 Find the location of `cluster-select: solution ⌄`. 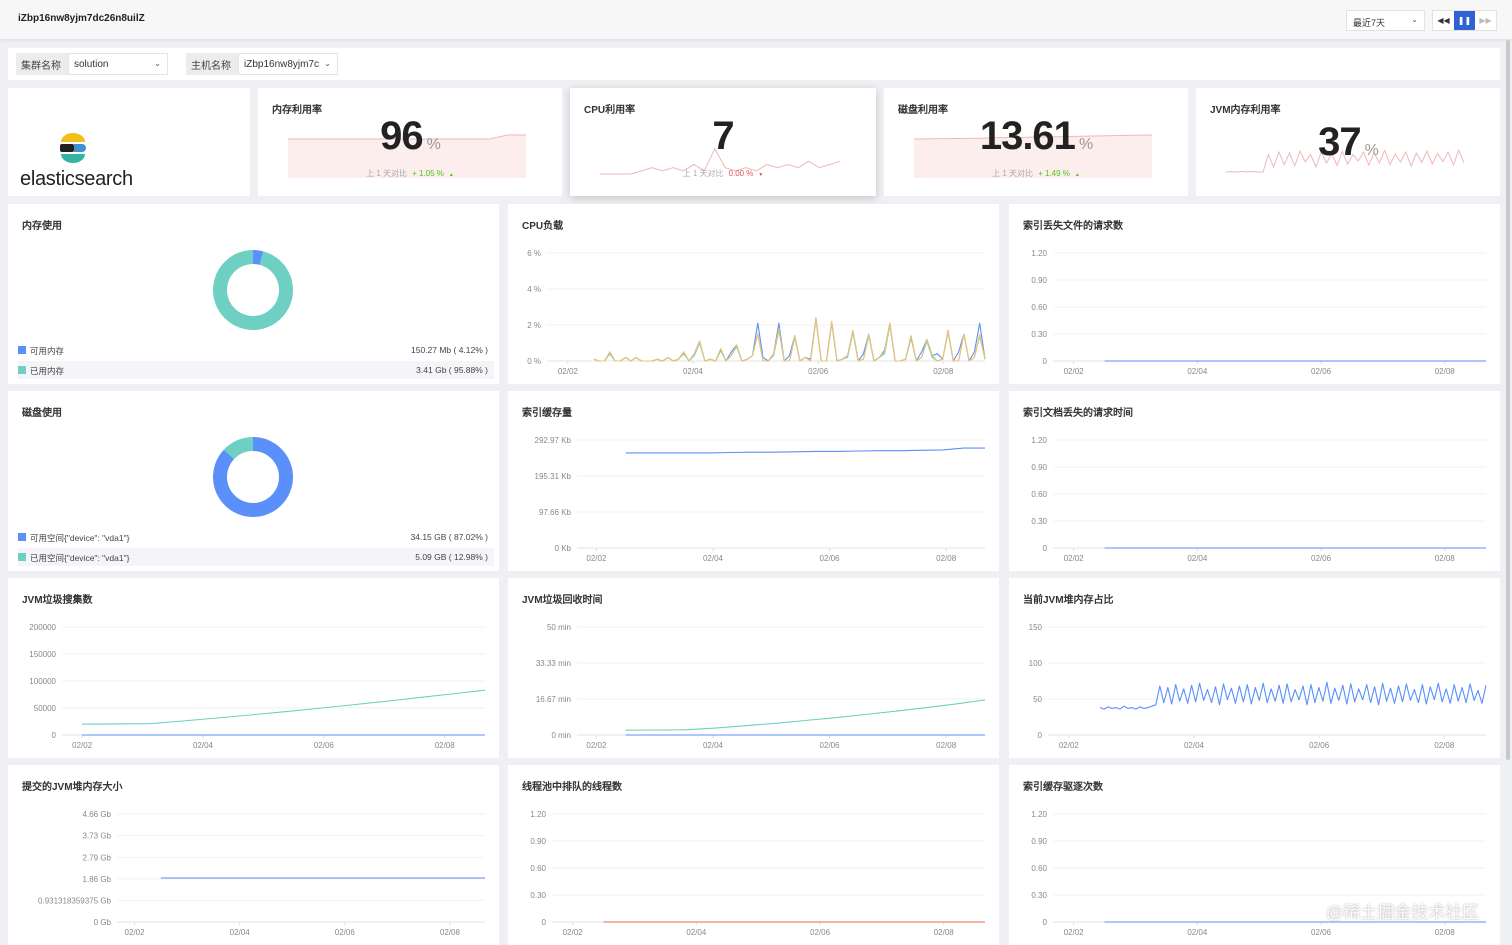

cluster-select: solution ⌄ is located at coordinates (118, 64).